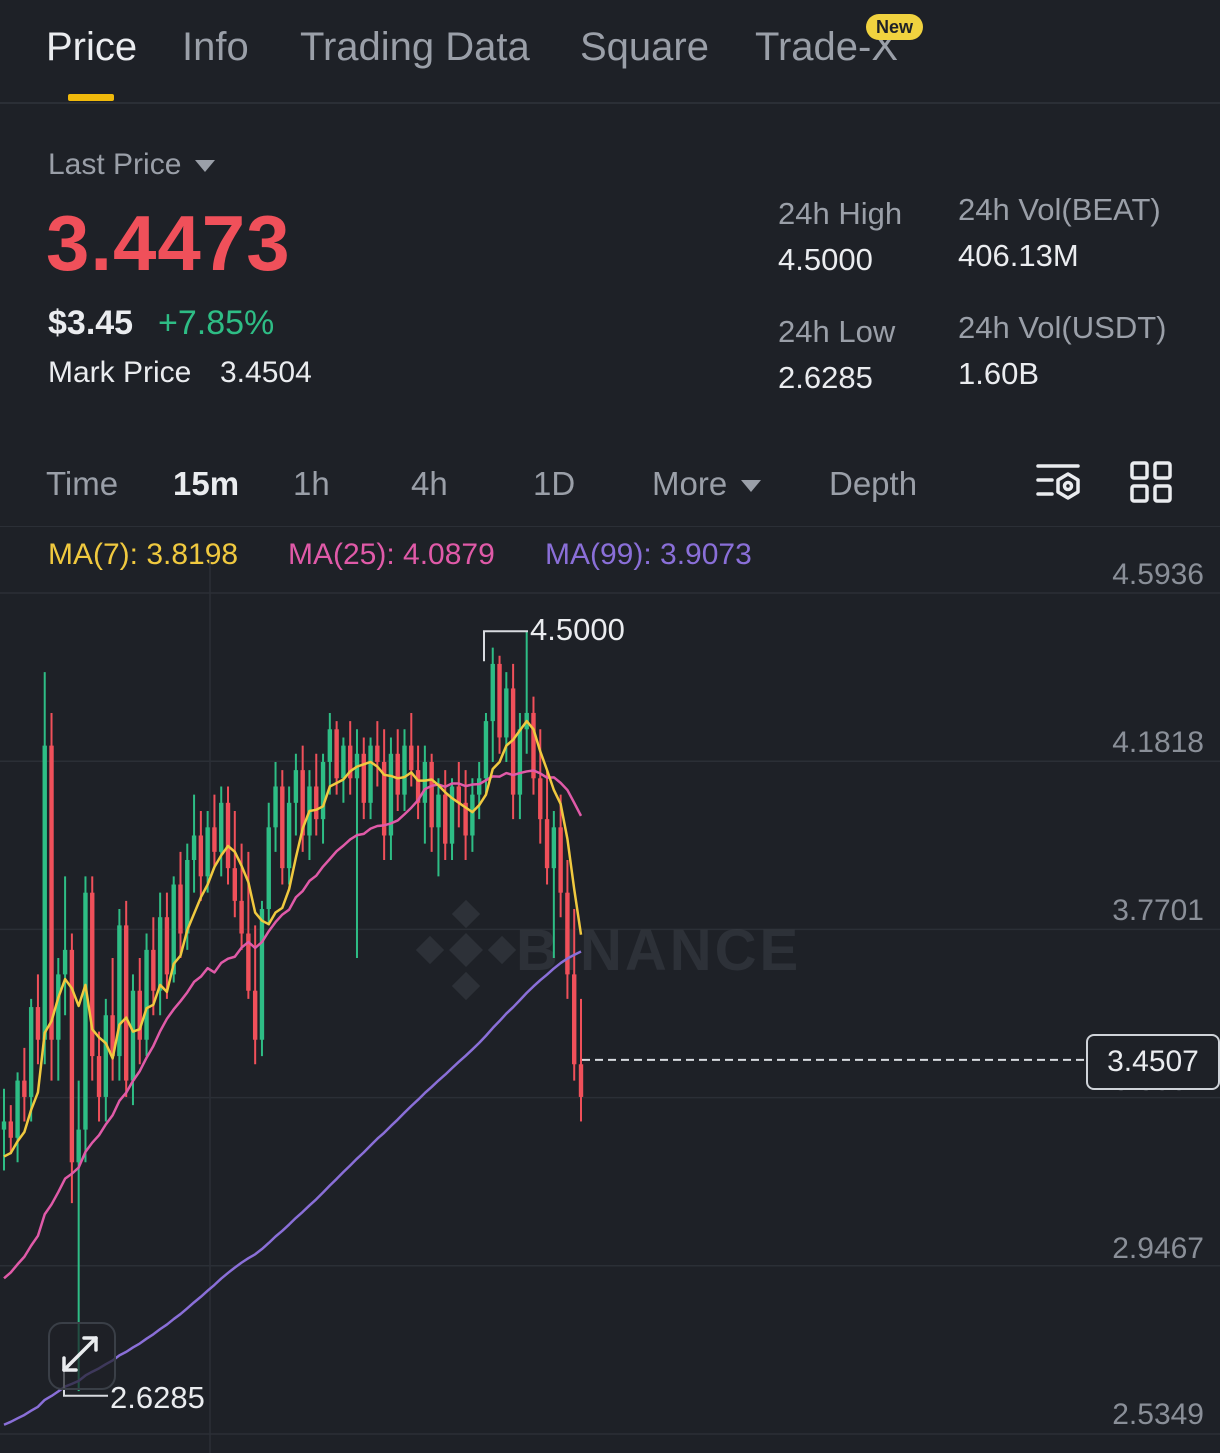 The height and width of the screenshot is (1453, 1220). What do you see at coordinates (91, 97) in the screenshot?
I see `active-tab-indicator` at bounding box center [91, 97].